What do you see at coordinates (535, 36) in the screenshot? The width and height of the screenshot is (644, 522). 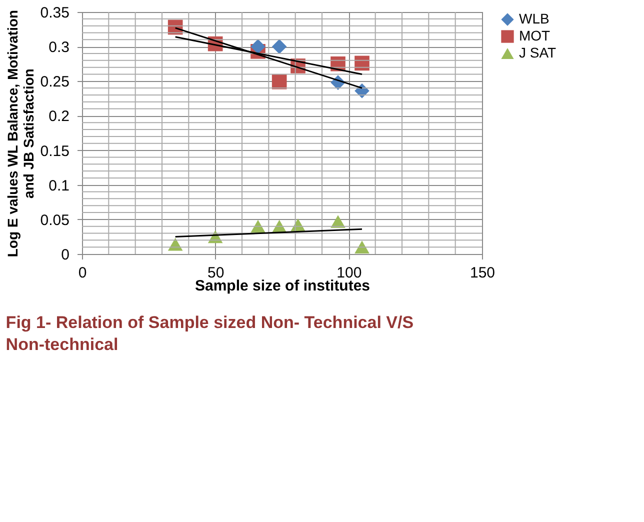 I see `legend-label: MOT` at bounding box center [535, 36].